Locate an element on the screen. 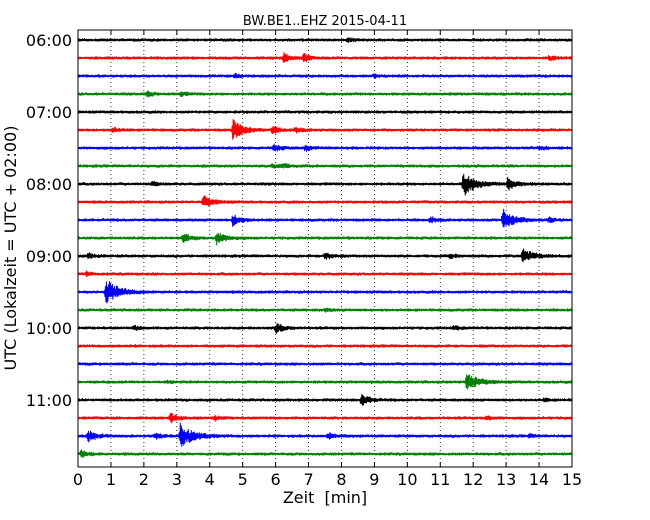 The height and width of the screenshot is (520, 650). x-tick-label: 15 is located at coordinates (572, 479).